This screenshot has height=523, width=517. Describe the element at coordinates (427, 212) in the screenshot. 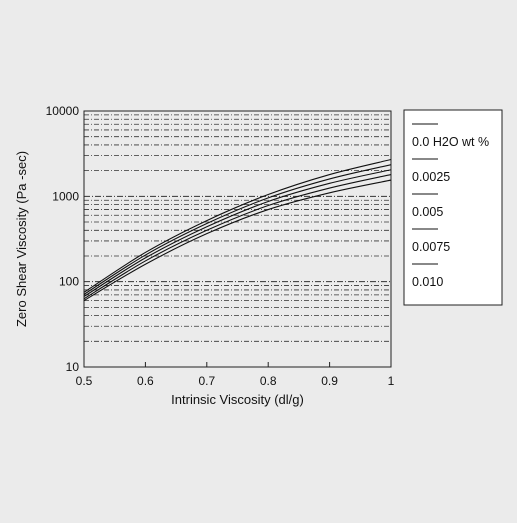

I see `legend-label: 0.005` at that location.